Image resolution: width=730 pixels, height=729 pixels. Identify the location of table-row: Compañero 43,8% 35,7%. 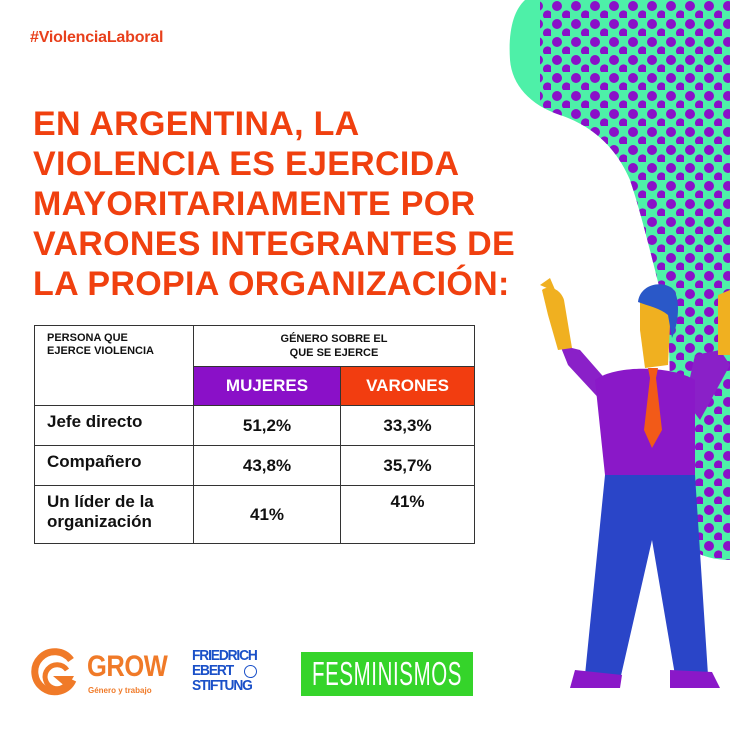
(254, 465).